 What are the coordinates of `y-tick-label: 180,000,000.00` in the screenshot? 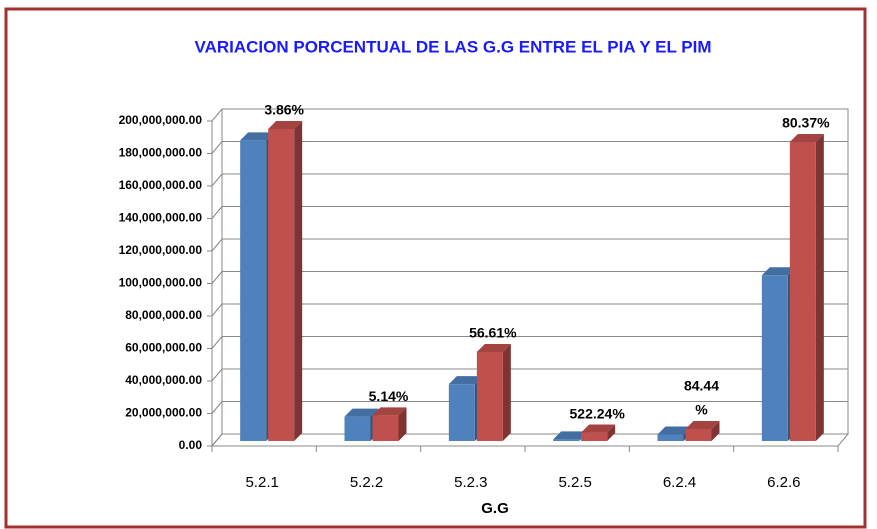 It's located at (161, 153).